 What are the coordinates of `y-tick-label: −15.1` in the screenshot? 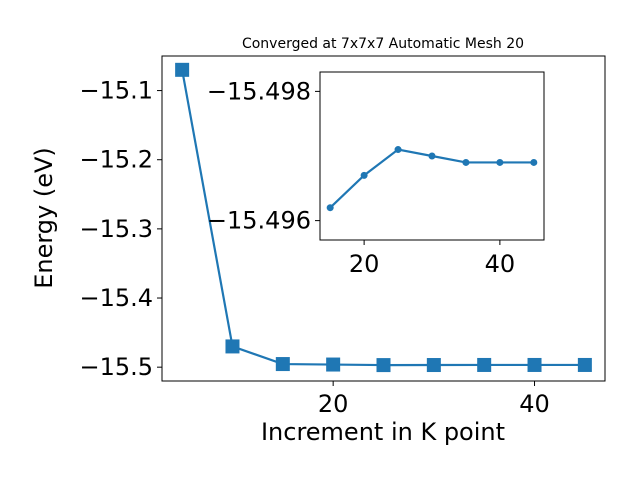 It's located at (116, 91).